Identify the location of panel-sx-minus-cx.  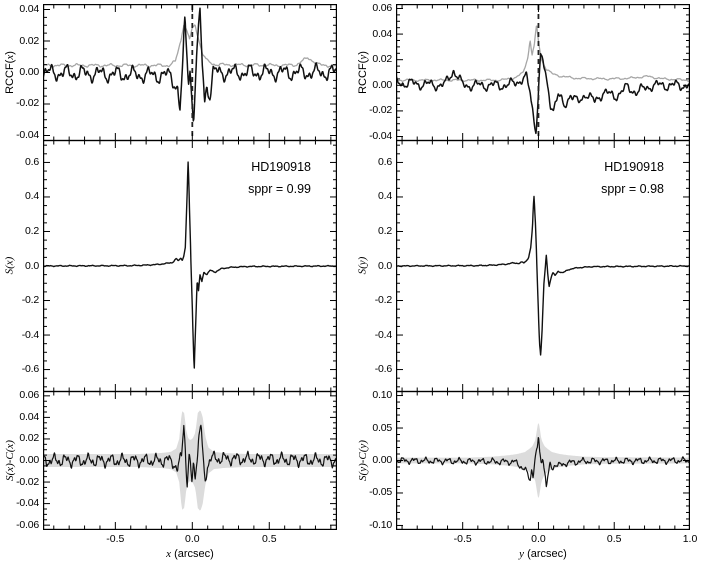
(190, 460).